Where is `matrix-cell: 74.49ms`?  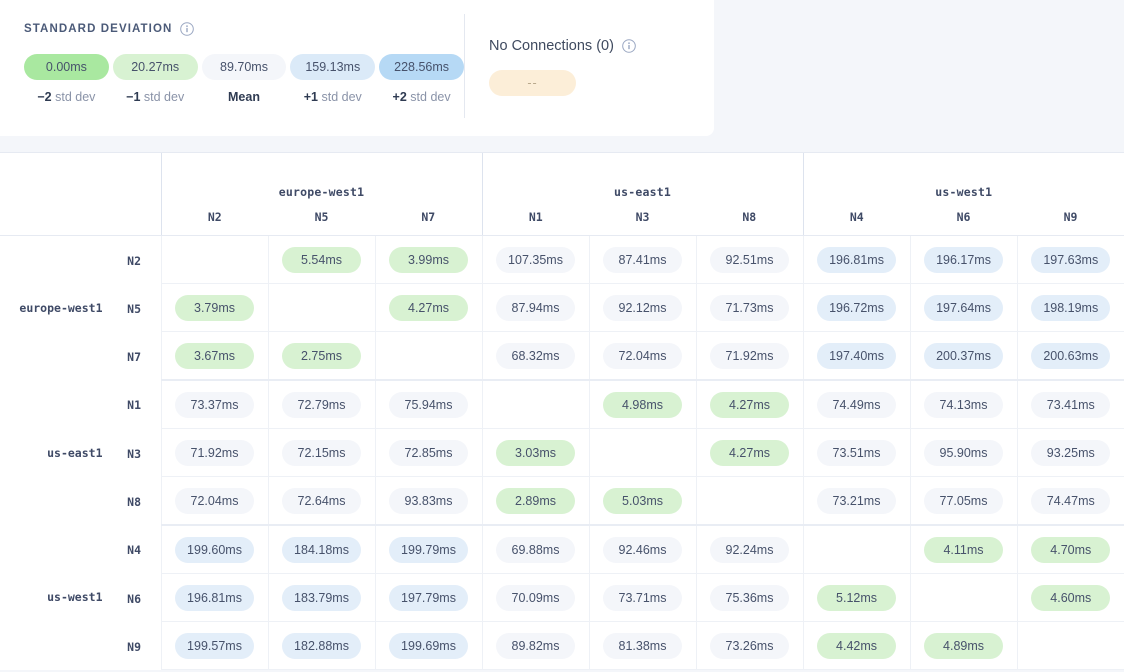
matrix-cell: 74.49ms is located at coordinates (856, 404).